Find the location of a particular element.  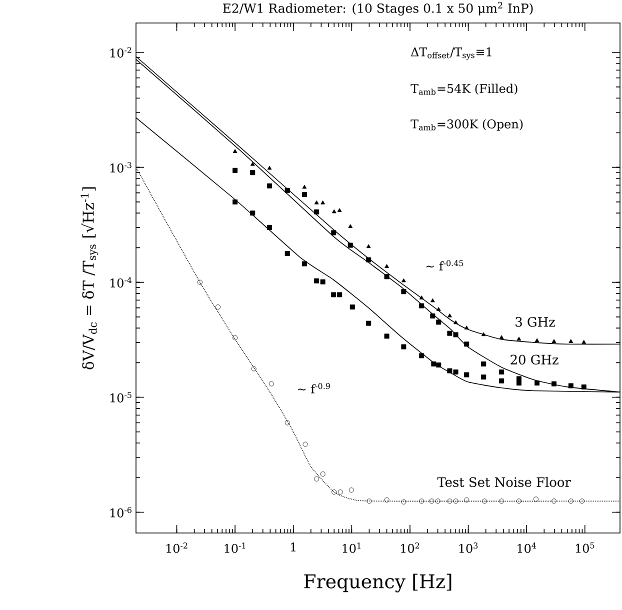

chart-title: E2/W1 Radiometer: (10 Stages 0.1 x 50 μm$^{2}$ InP) is located at coordinates (378, 9).